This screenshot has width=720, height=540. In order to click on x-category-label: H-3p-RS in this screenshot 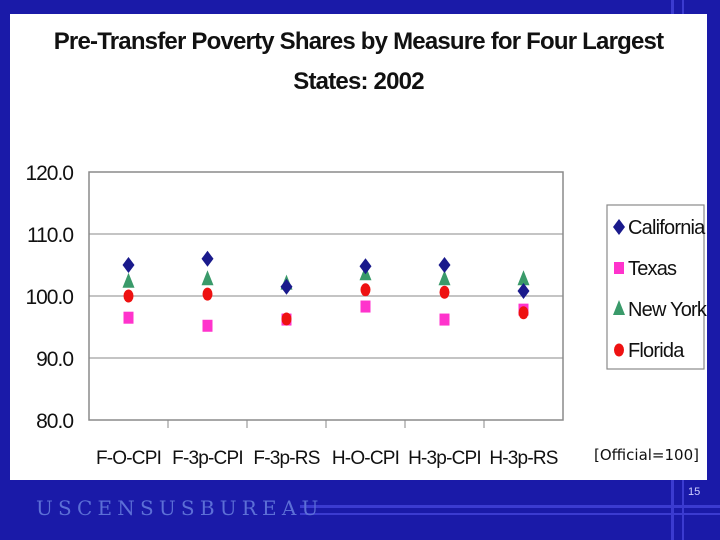, I will do `click(523, 458)`.